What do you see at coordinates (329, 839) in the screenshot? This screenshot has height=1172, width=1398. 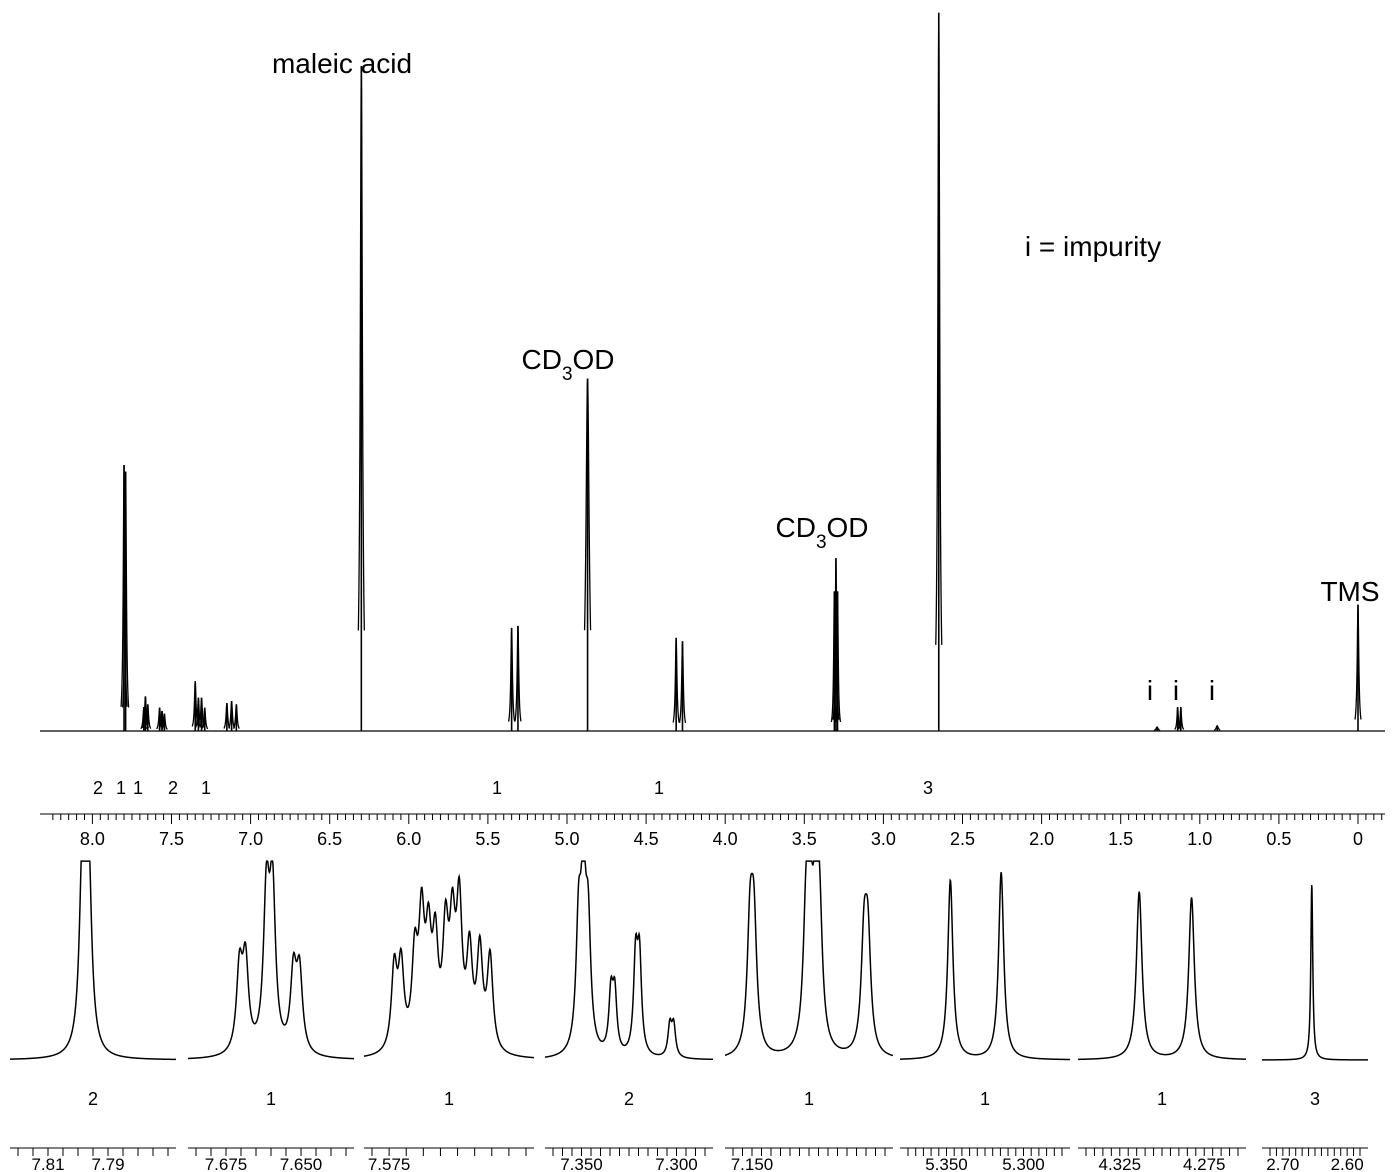 I see `axis-tick-label: 6.5` at bounding box center [329, 839].